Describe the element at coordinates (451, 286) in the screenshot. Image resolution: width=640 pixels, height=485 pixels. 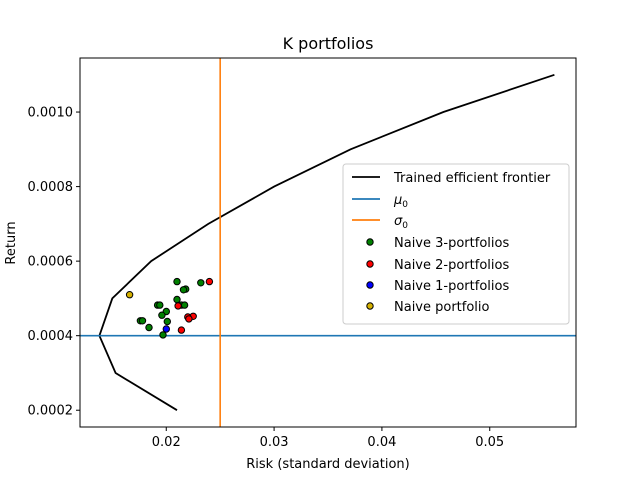
I see `legend-label-naive-1: Naive 1-portfolios` at that location.